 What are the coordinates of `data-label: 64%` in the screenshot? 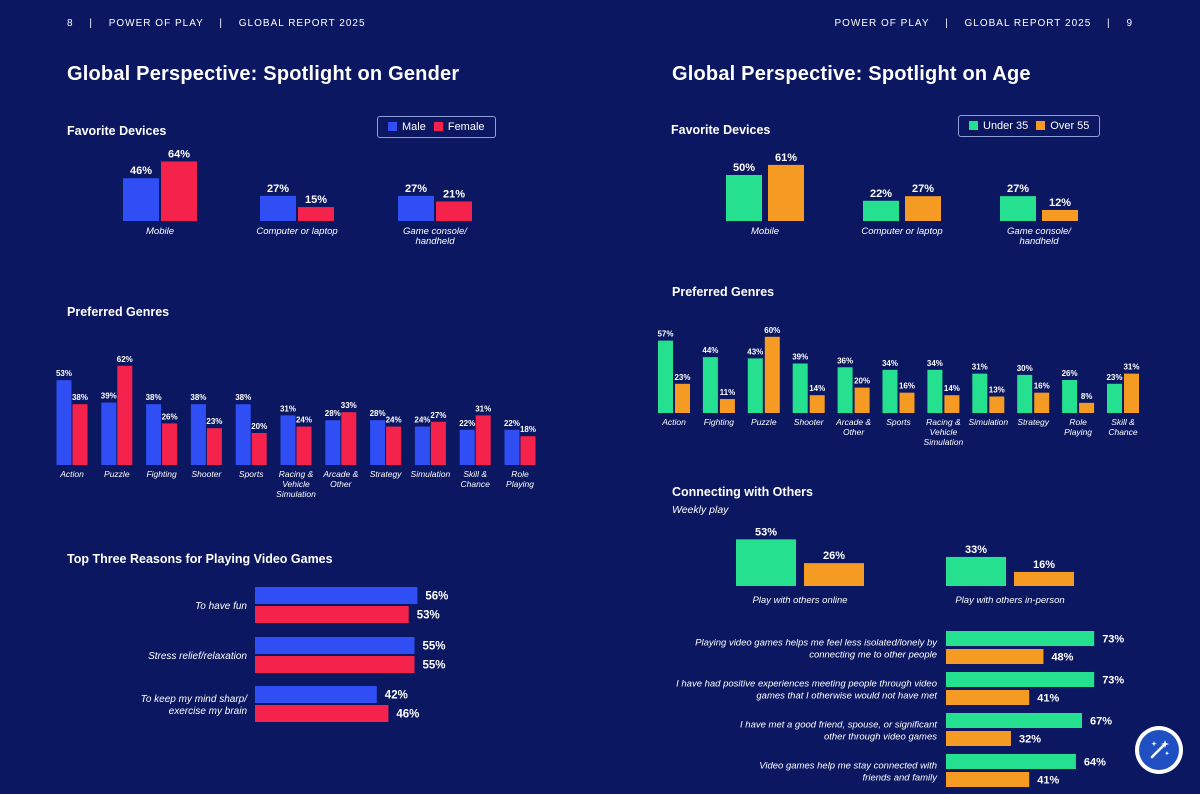 It's located at (1095, 763).